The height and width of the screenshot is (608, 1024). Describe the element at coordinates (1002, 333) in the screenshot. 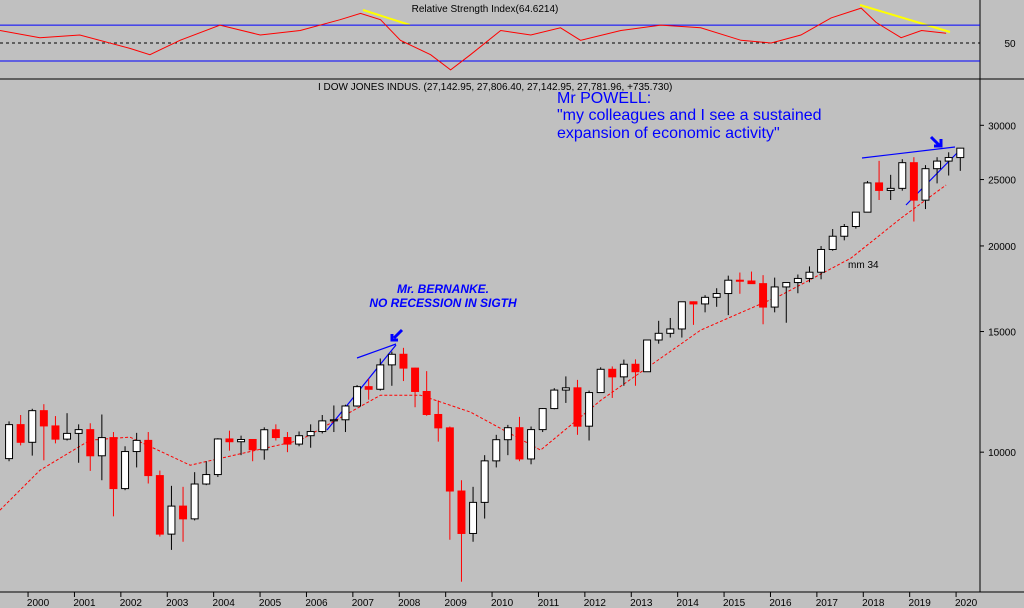

I see `y-tick-label: 15000` at that location.